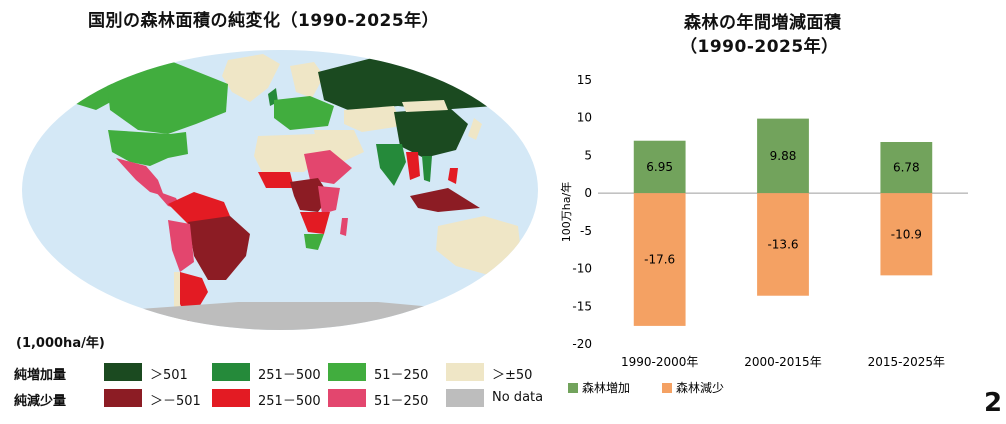  What do you see at coordinates (453, 176) in the screenshot?
I see `philippines` at bounding box center [453, 176].